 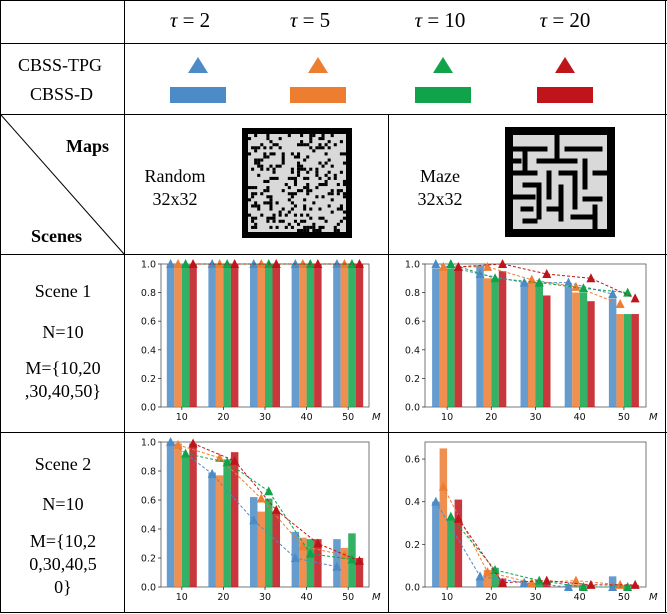 I want to click on table-border-col2, so click(x=388, y=363).